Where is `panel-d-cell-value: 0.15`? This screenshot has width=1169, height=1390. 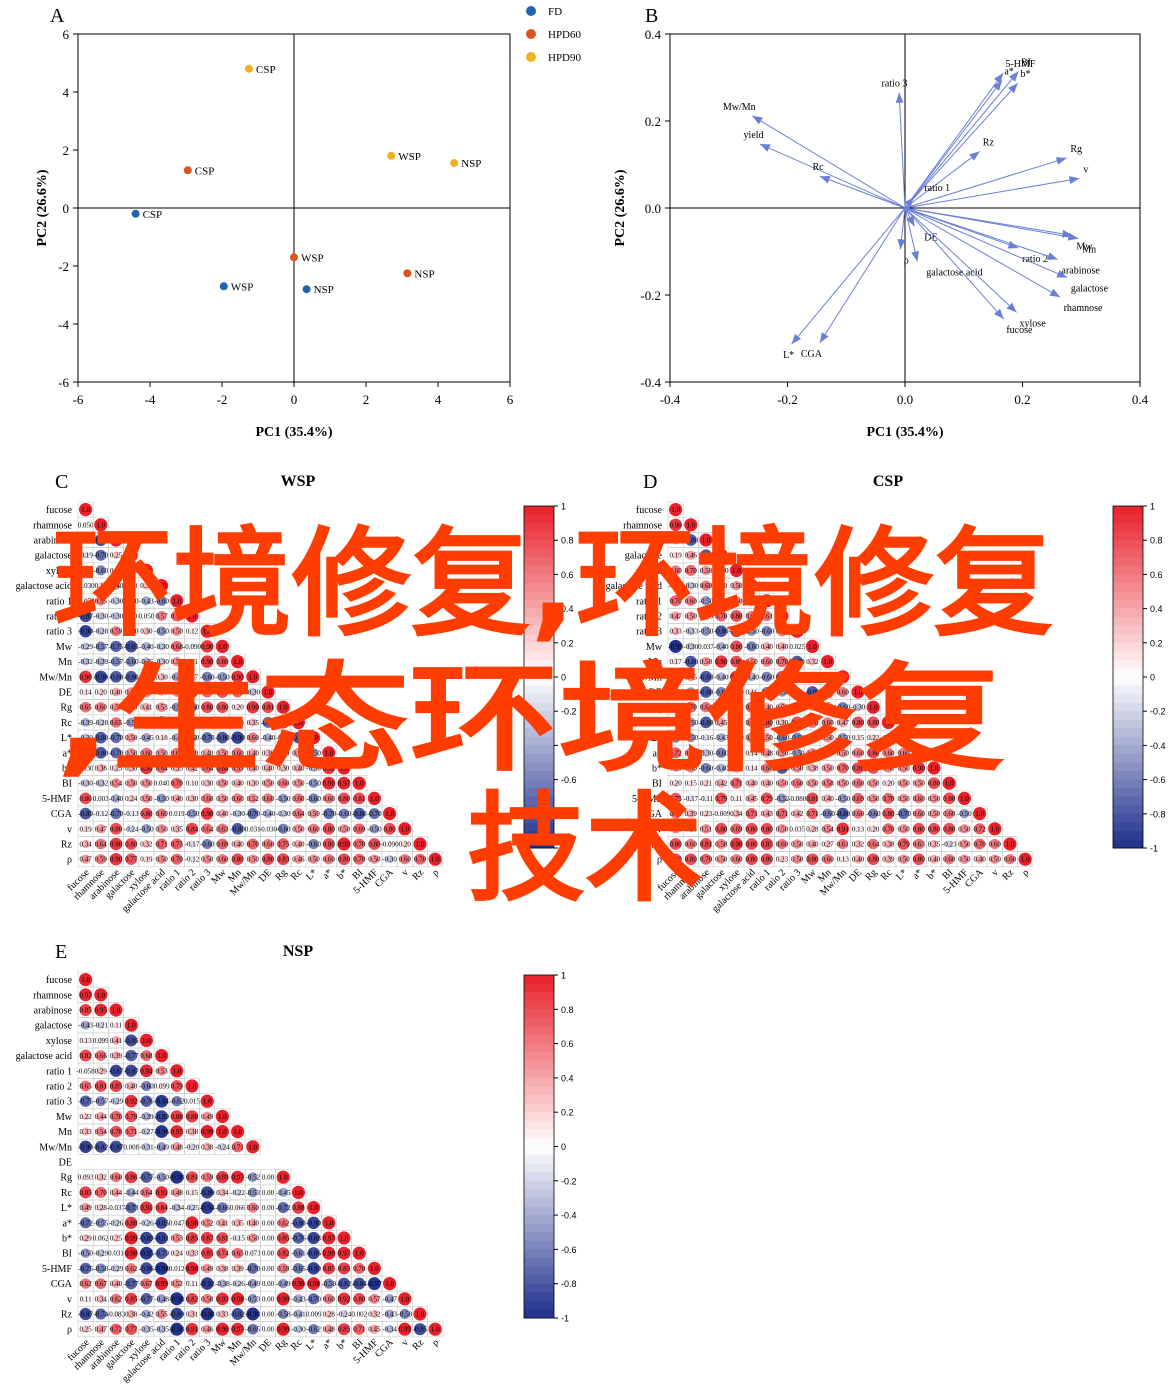
panel-d-cell-value: 0.15 is located at coordinates (691, 784).